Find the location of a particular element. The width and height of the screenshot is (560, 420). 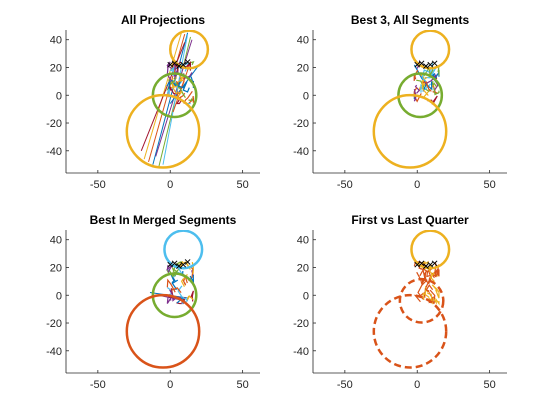

subplot-title: First vs Last Quarter is located at coordinates (410, 220).